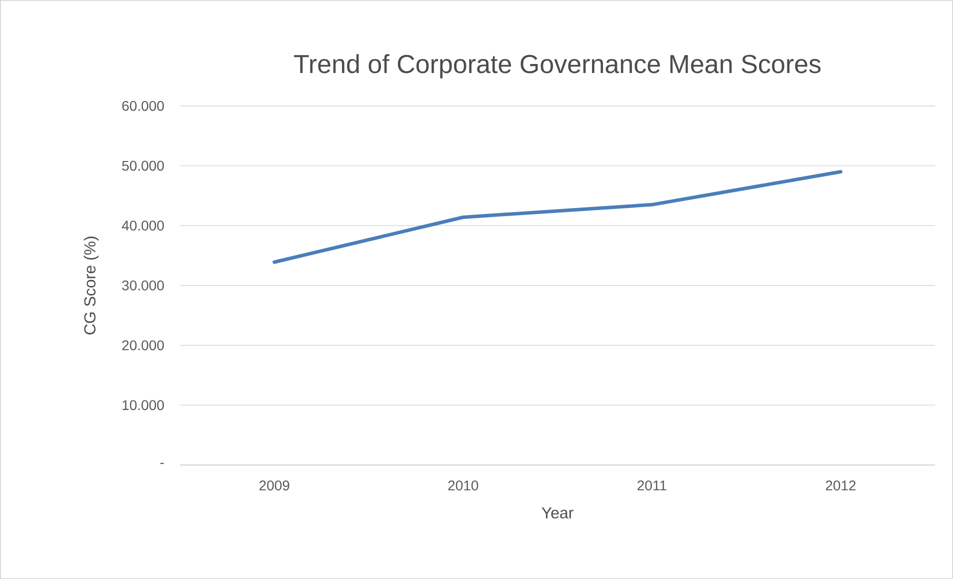  I want to click on x-tick-label: 2010, so click(463, 485).